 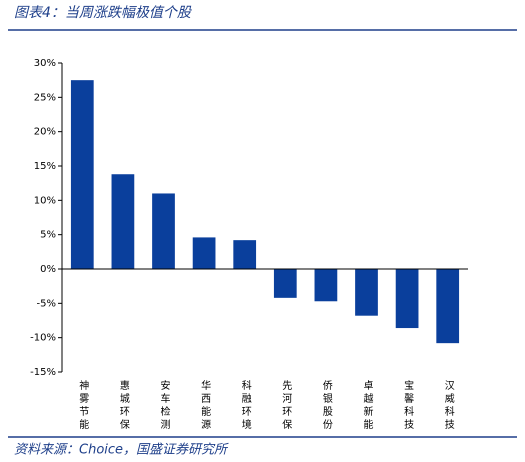 What do you see at coordinates (367, 406) in the screenshot?
I see `x-tick-label: 卓越新能` at bounding box center [367, 406].